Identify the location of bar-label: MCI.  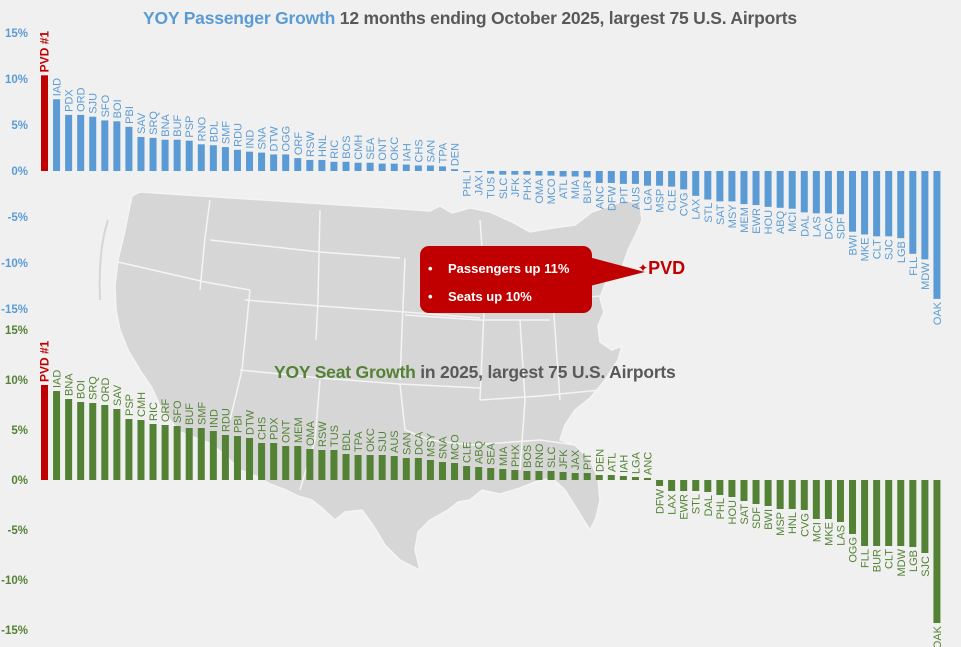
(793, 222).